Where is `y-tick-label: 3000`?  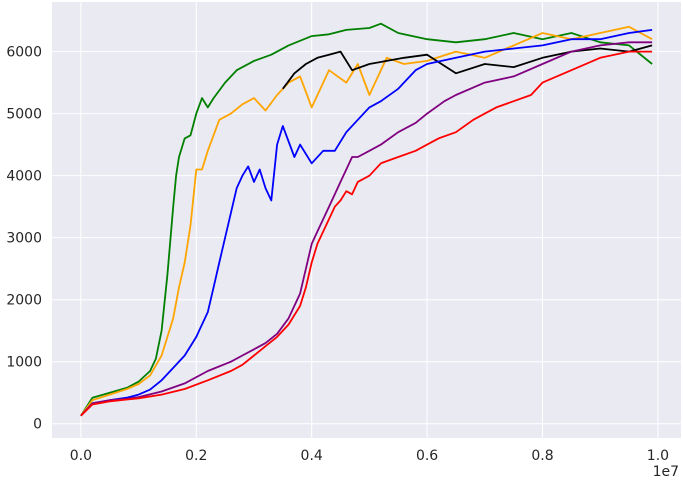
y-tick-label: 3000 is located at coordinates (24, 239).